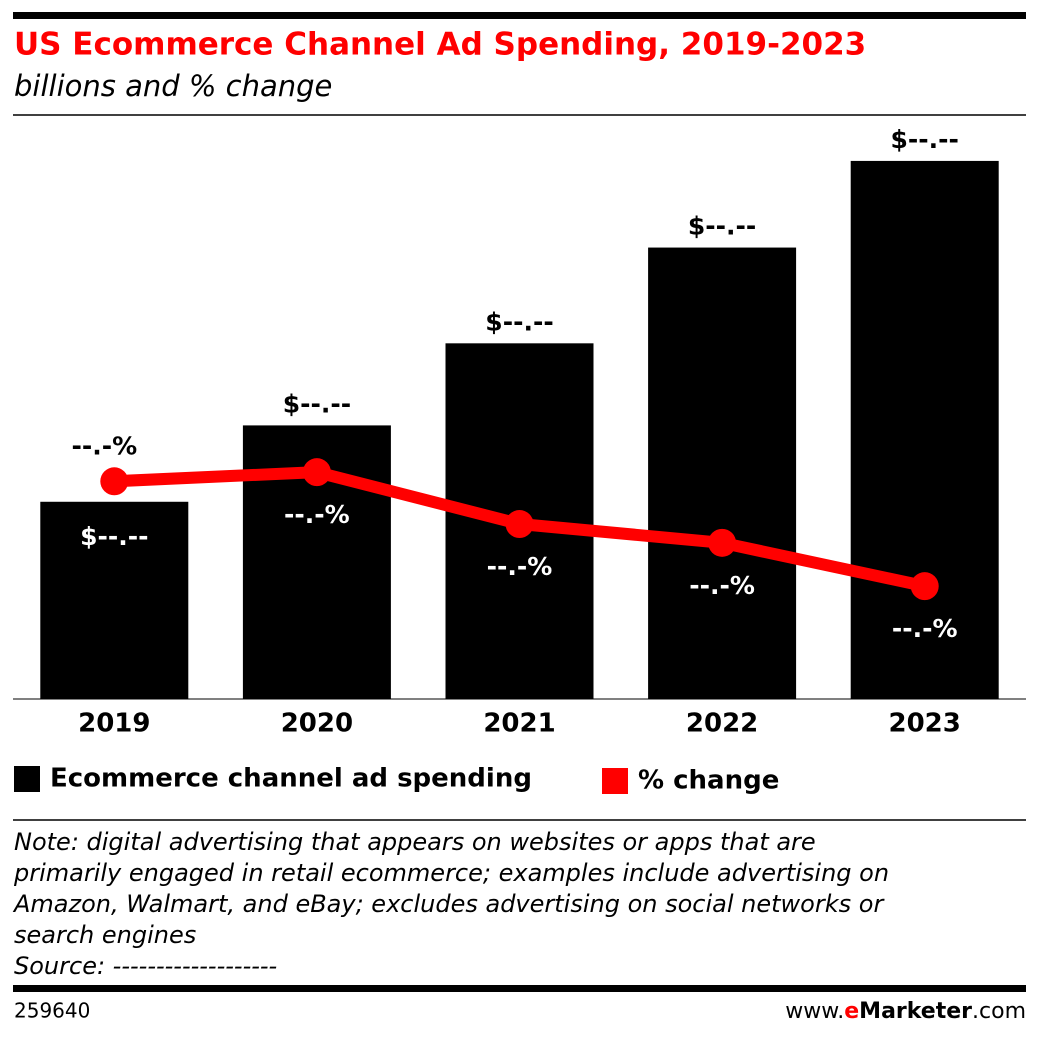  I want to click on x-tick-label: 2019, so click(114, 724).